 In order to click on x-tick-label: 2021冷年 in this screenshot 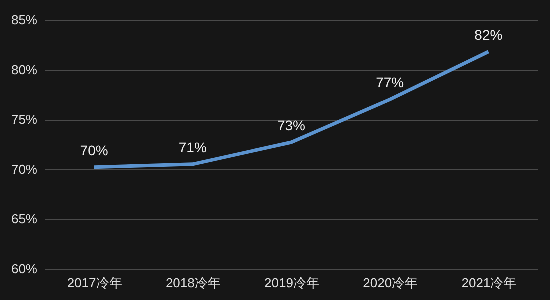, I will do `click(489, 283)`.